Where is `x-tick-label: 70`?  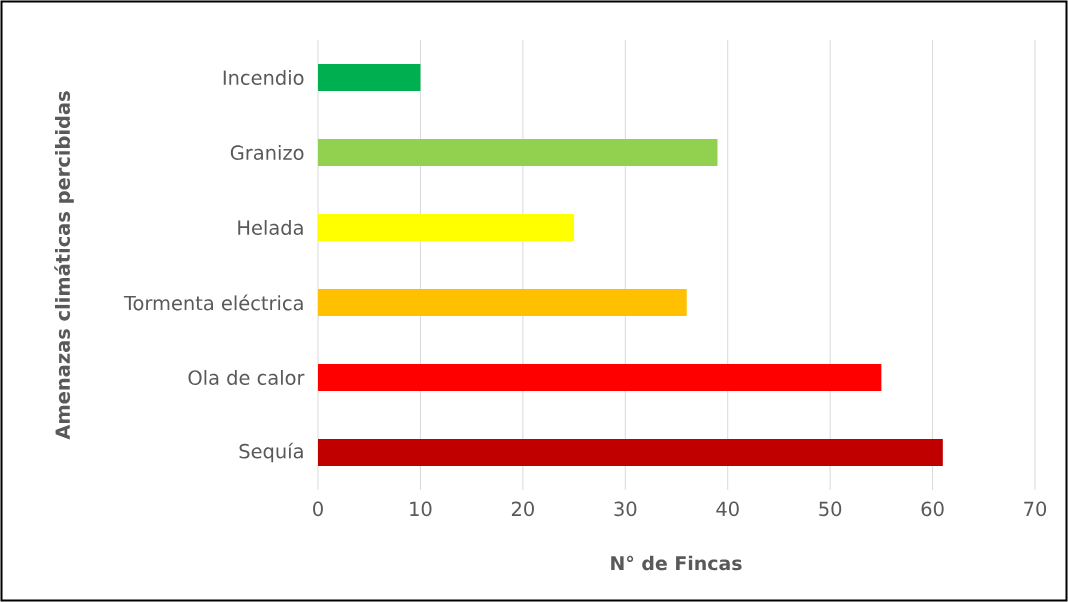 x-tick-label: 70 is located at coordinates (1035, 509).